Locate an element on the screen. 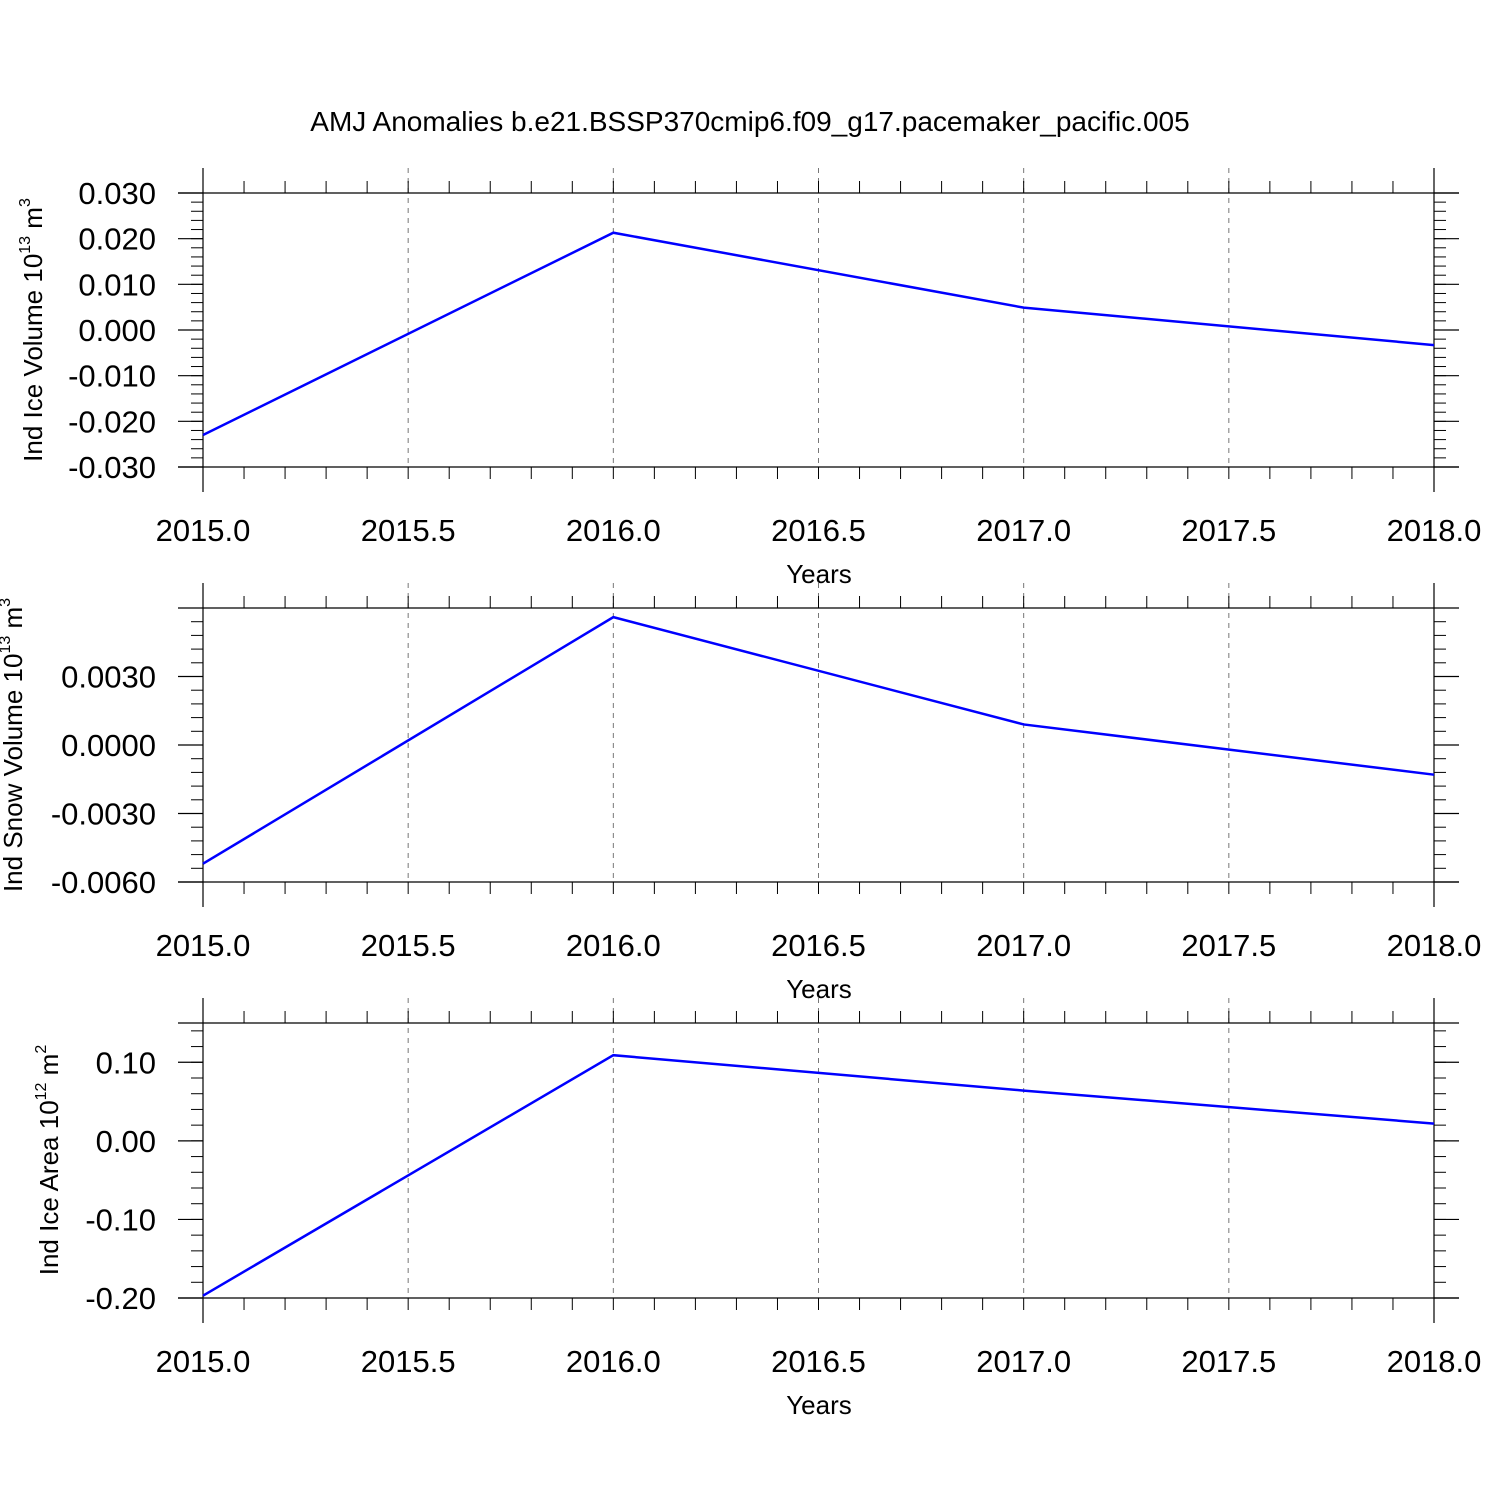 This screenshot has width=1500, height=1500. y-tick-label: 0.00 is located at coordinates (126, 1141).